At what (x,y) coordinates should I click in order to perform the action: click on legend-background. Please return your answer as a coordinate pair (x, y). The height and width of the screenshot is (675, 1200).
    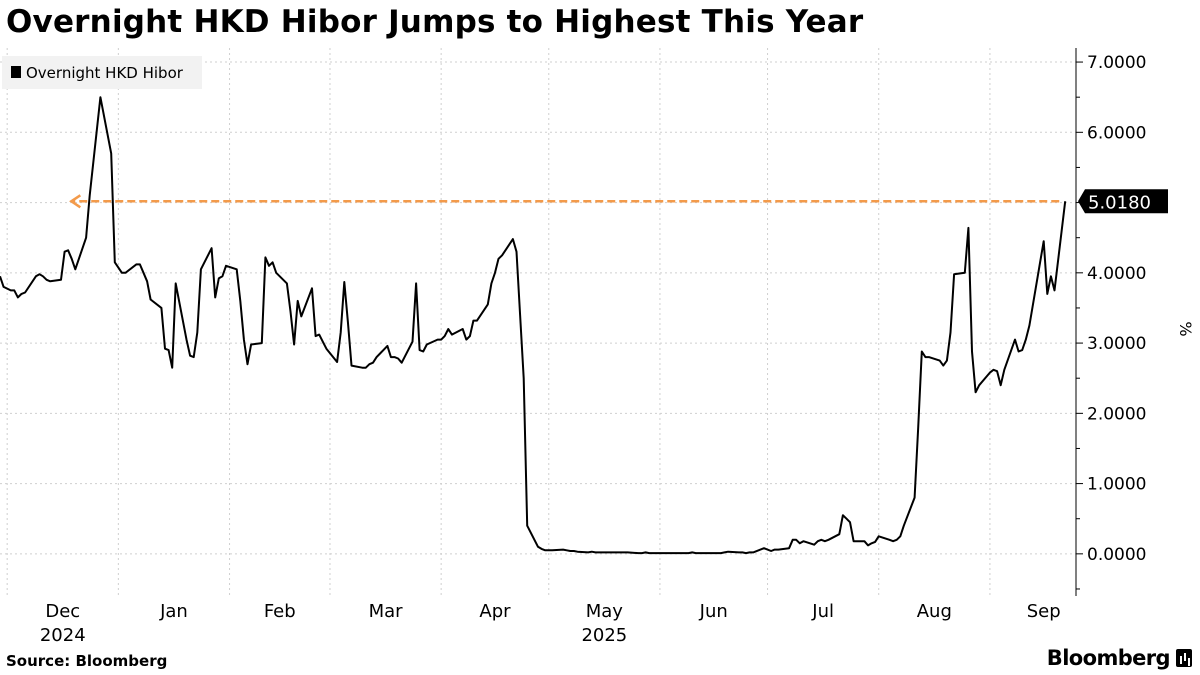
    Looking at the image, I should click on (102, 72).